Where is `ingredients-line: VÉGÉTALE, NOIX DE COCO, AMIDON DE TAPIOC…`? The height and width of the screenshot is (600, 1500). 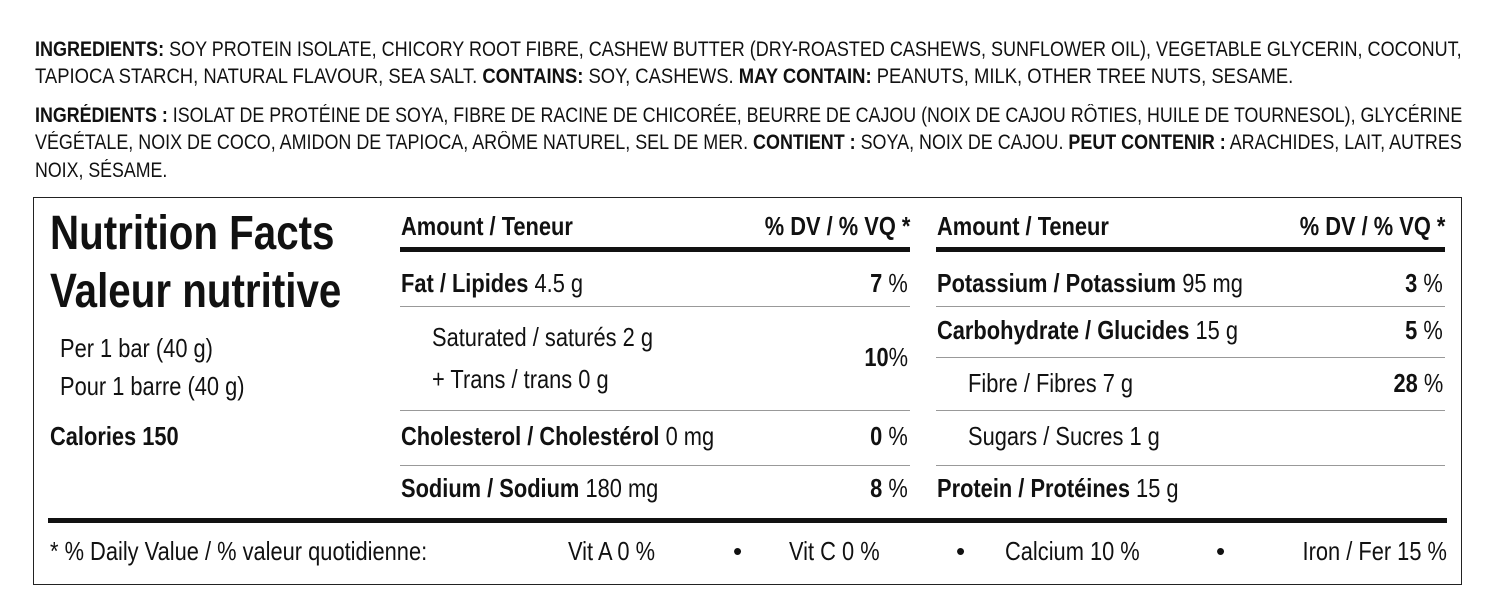
ingredients-line: VÉGÉTALE, NOIX DE COCO, AMIDON DE TAPIOC… is located at coordinates (748, 143).